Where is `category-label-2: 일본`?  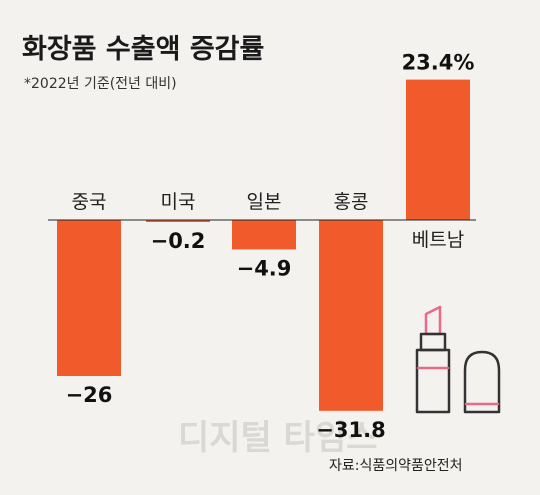
category-label-2: 일본 is located at coordinates (264, 202).